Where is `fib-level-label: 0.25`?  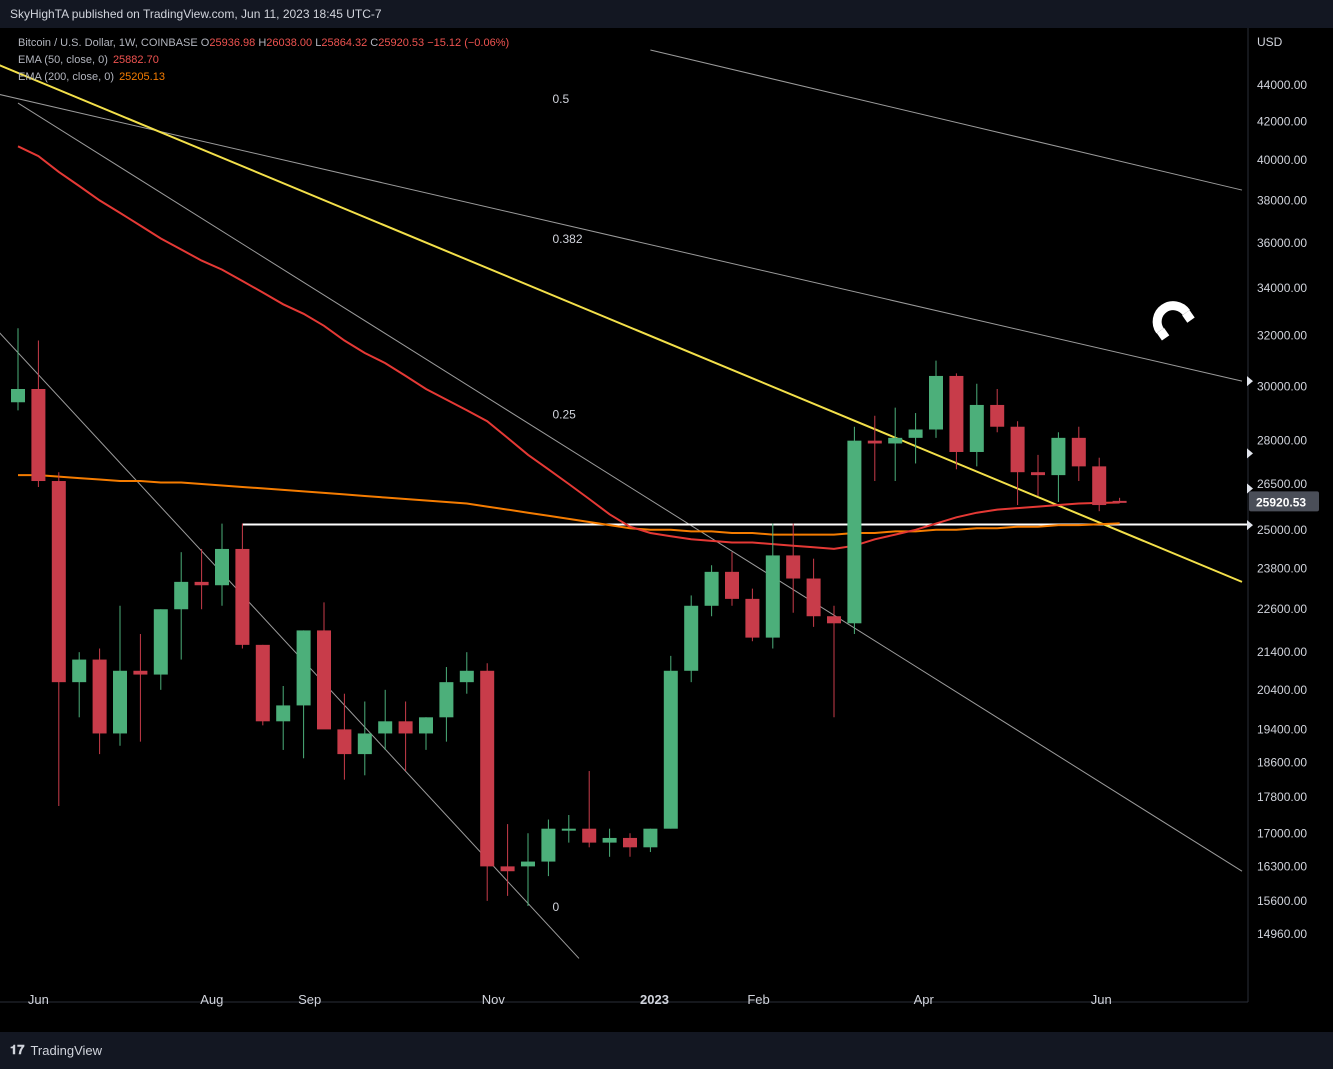
fib-level-label: 0.25 is located at coordinates (564, 414).